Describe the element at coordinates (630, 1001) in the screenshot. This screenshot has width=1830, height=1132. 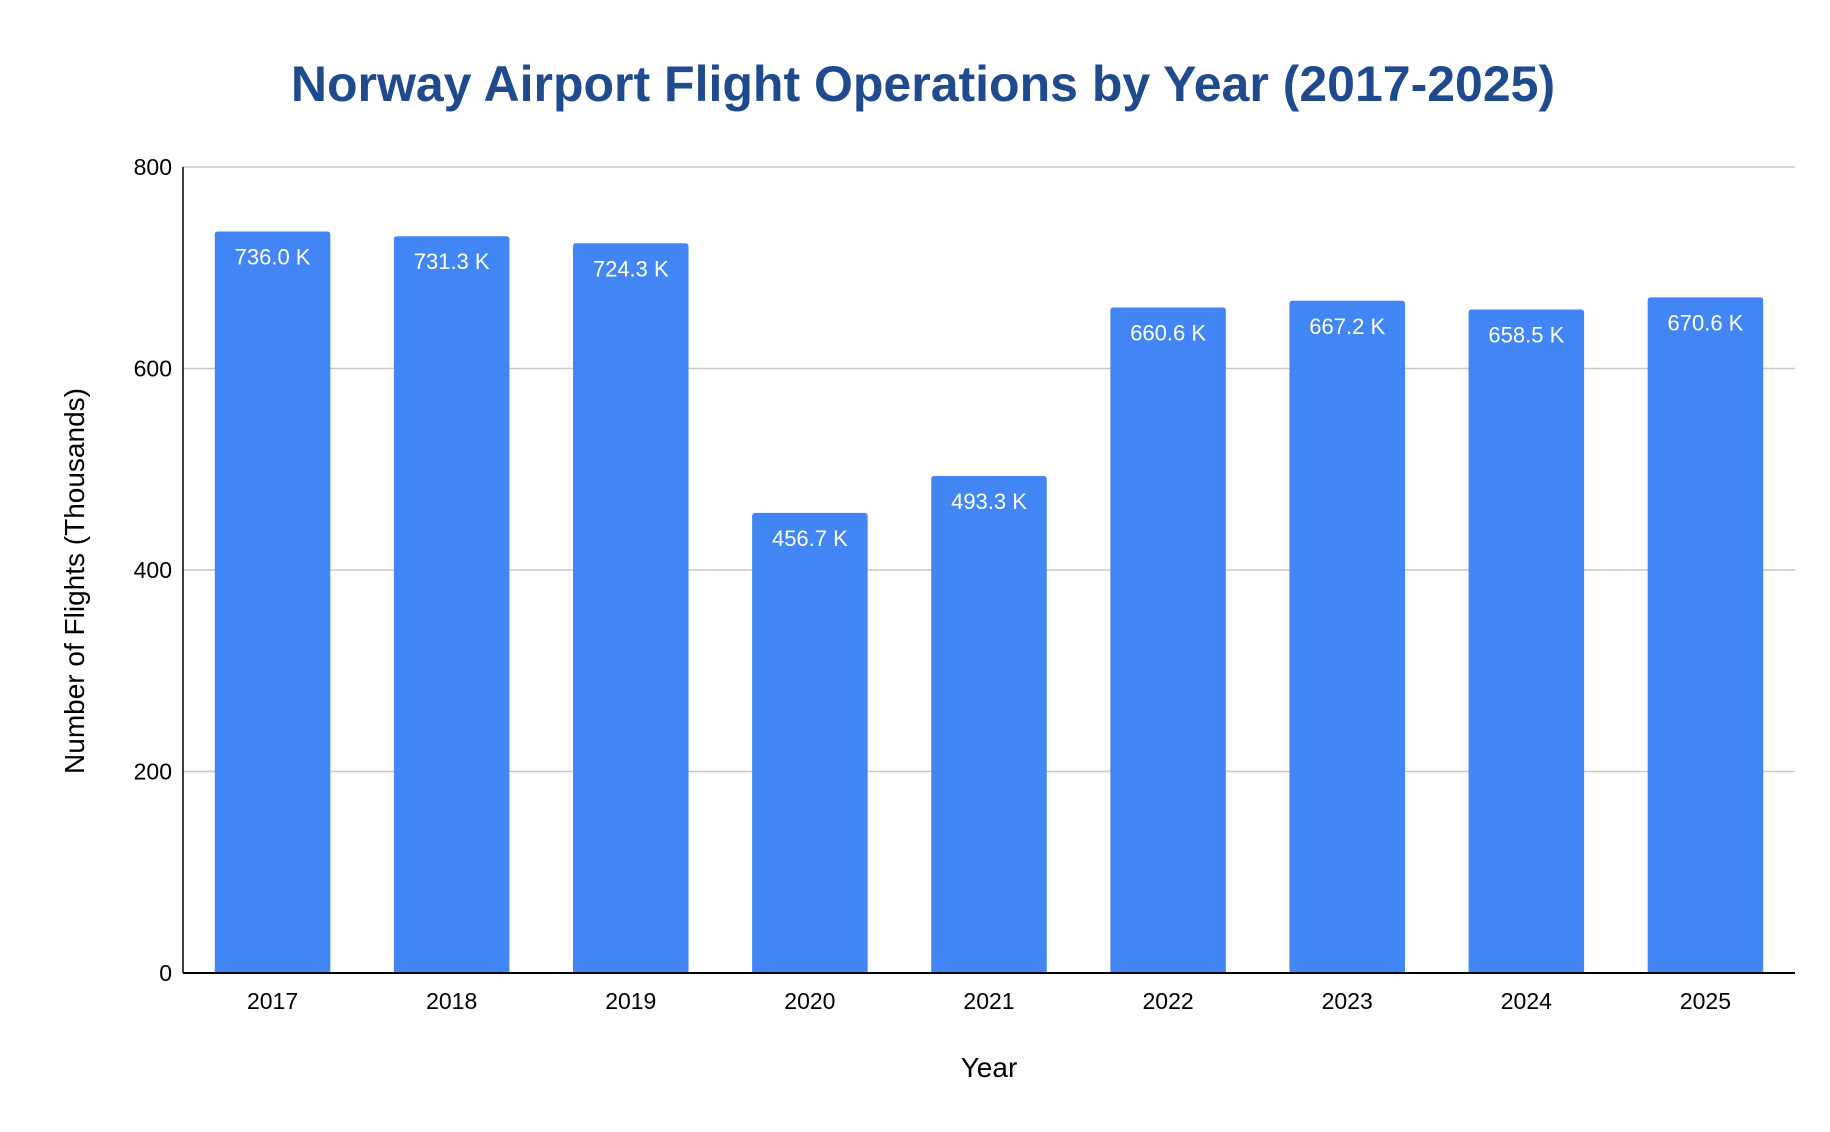
I see `x-tick-label: 2019` at that location.